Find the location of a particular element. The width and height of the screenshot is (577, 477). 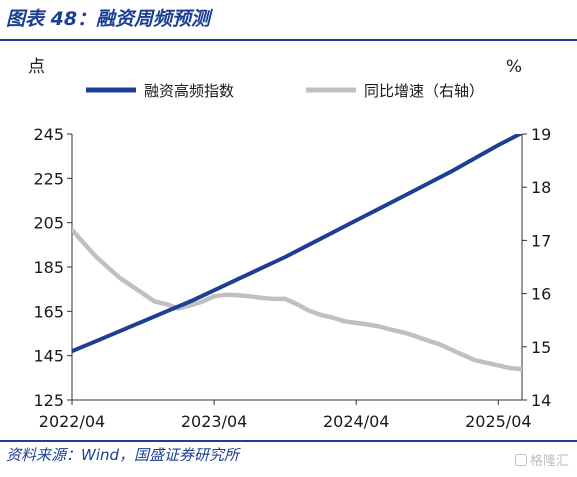

x-tick-label: 2025/04 is located at coordinates (498, 421).